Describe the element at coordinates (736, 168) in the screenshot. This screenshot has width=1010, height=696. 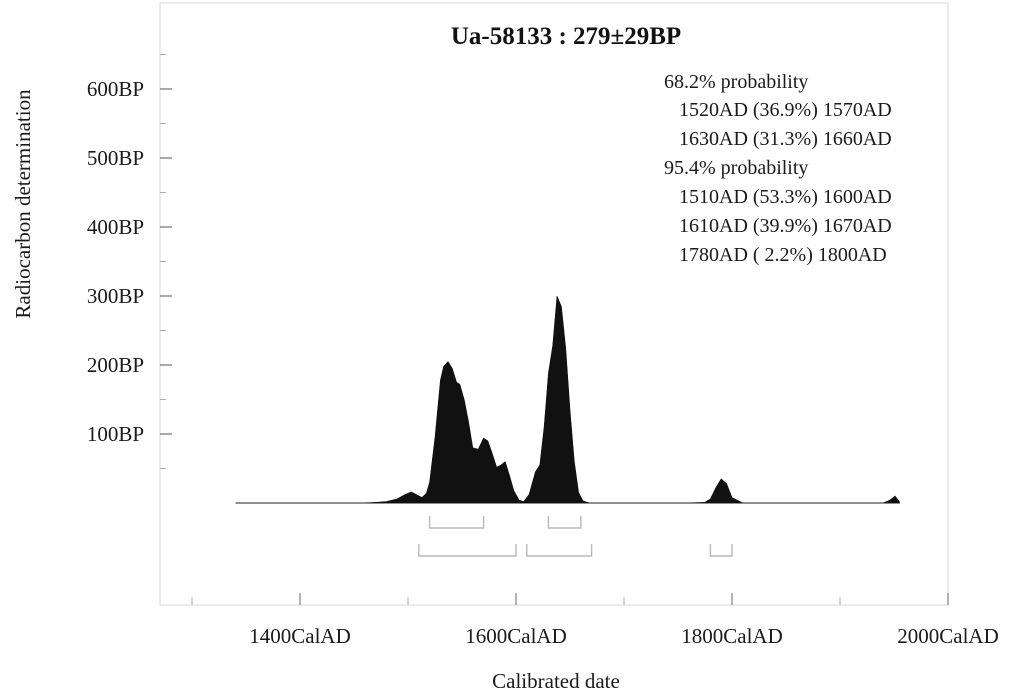
I see `prob-95-heading: 95.4% probability` at that location.